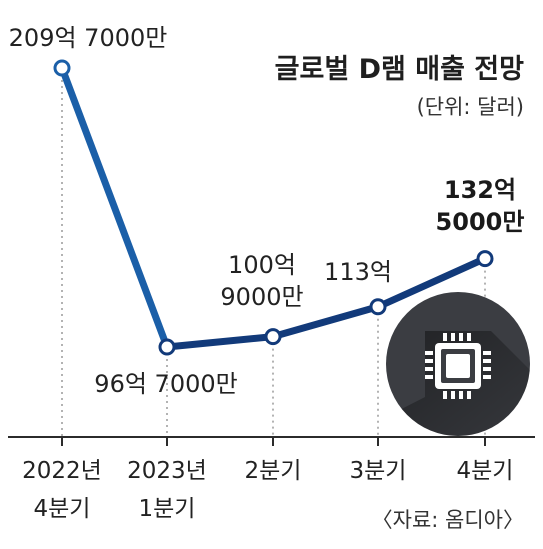 This screenshot has height=549, width=543. What do you see at coordinates (261, 297) in the screenshot?
I see `data-label: 9000만` at bounding box center [261, 297].